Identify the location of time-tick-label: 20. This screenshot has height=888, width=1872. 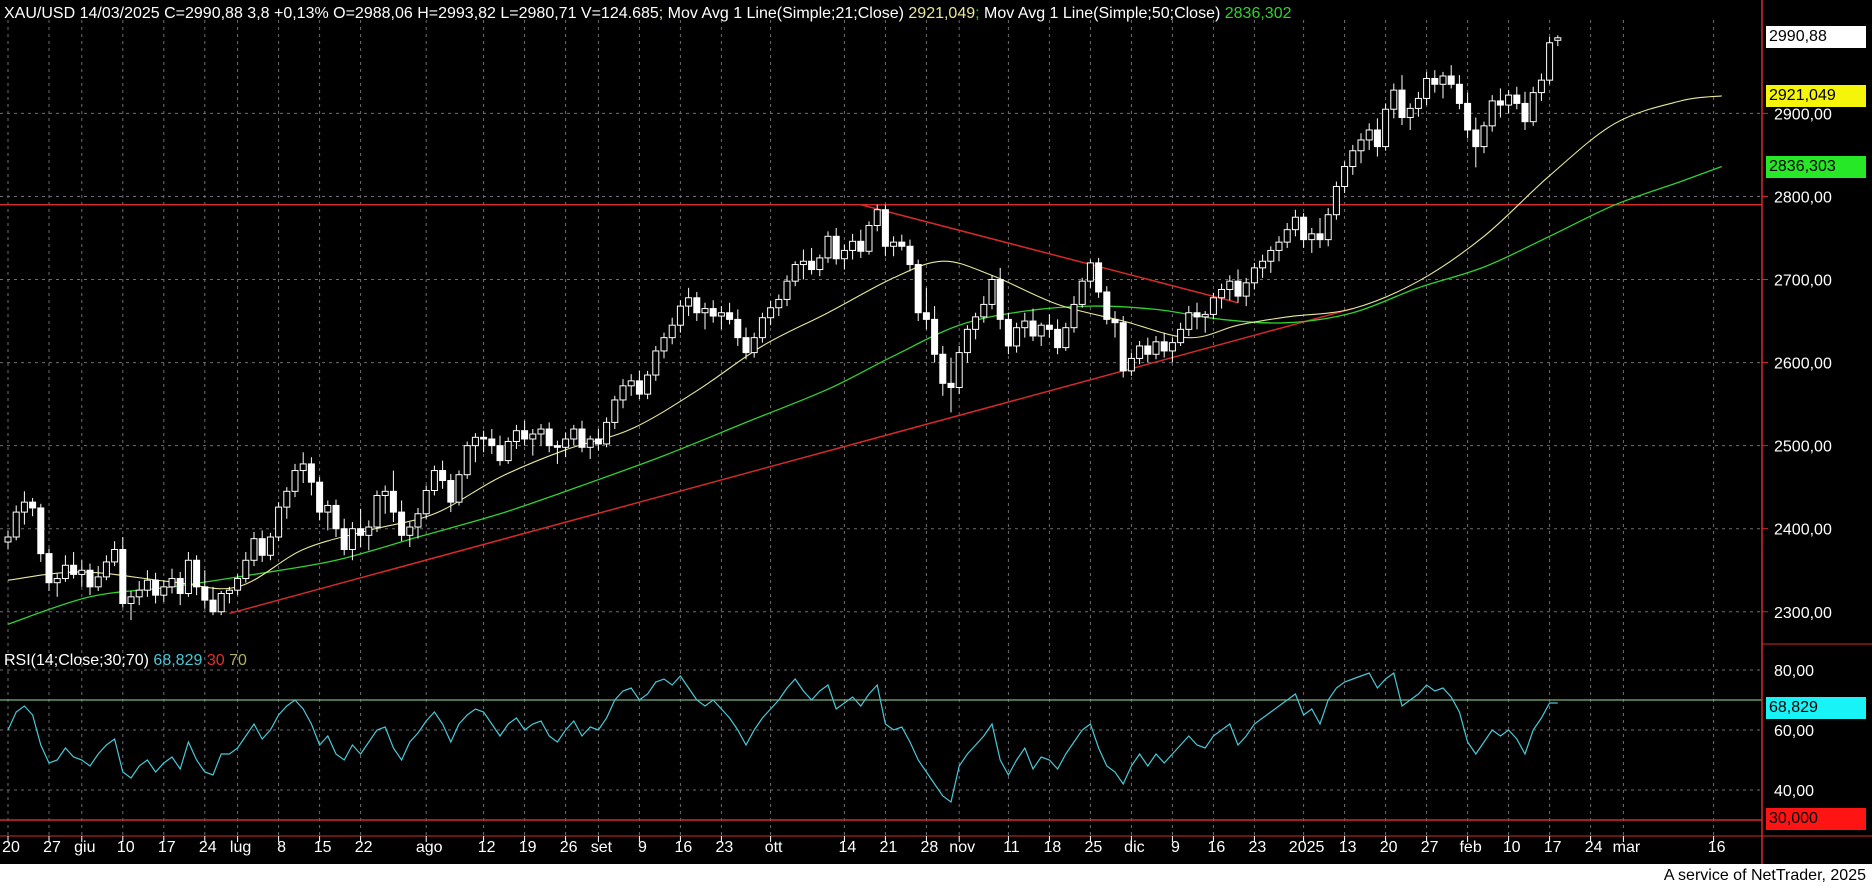
(11, 847).